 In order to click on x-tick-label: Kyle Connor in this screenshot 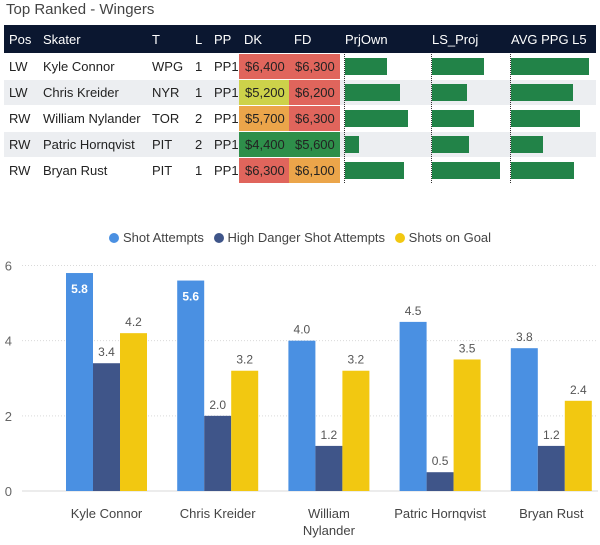, I will do `click(107, 513)`.